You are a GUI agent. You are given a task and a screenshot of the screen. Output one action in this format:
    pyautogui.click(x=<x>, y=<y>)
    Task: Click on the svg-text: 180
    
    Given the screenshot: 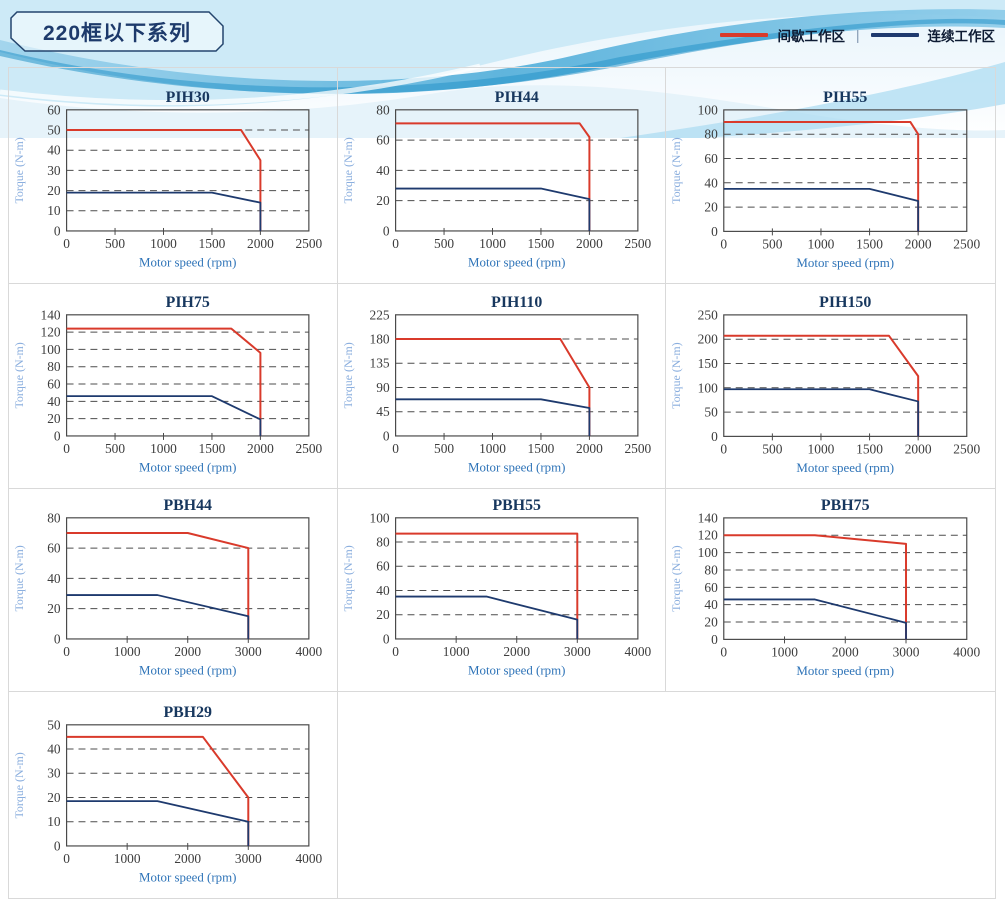 What is the action you would take?
    pyautogui.click(x=379, y=339)
    